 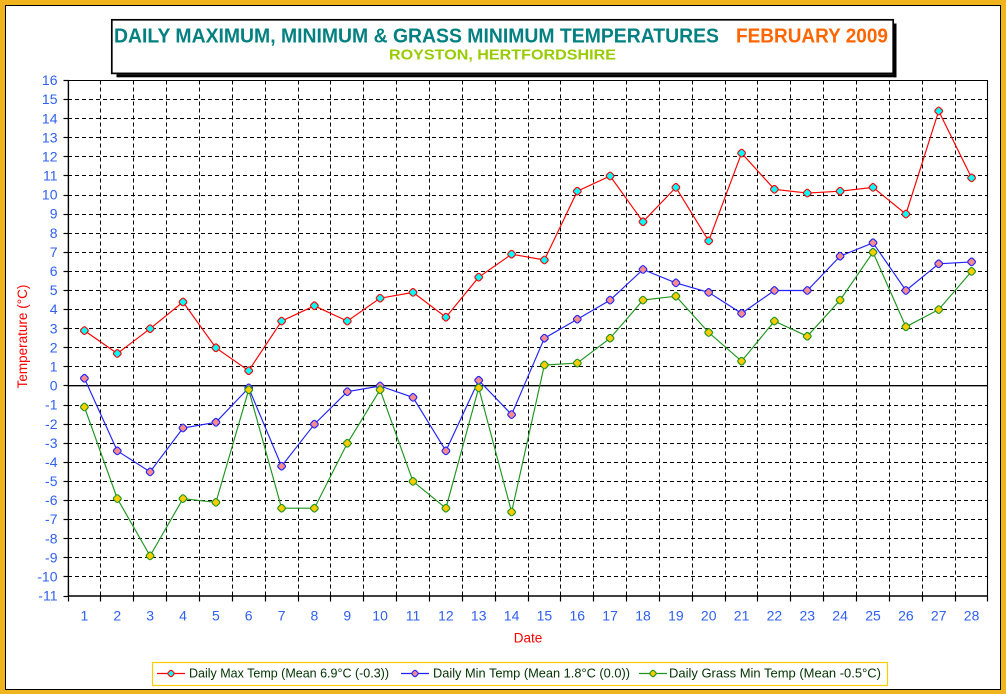 I want to click on svg-text: 0, so click(x=54, y=386).